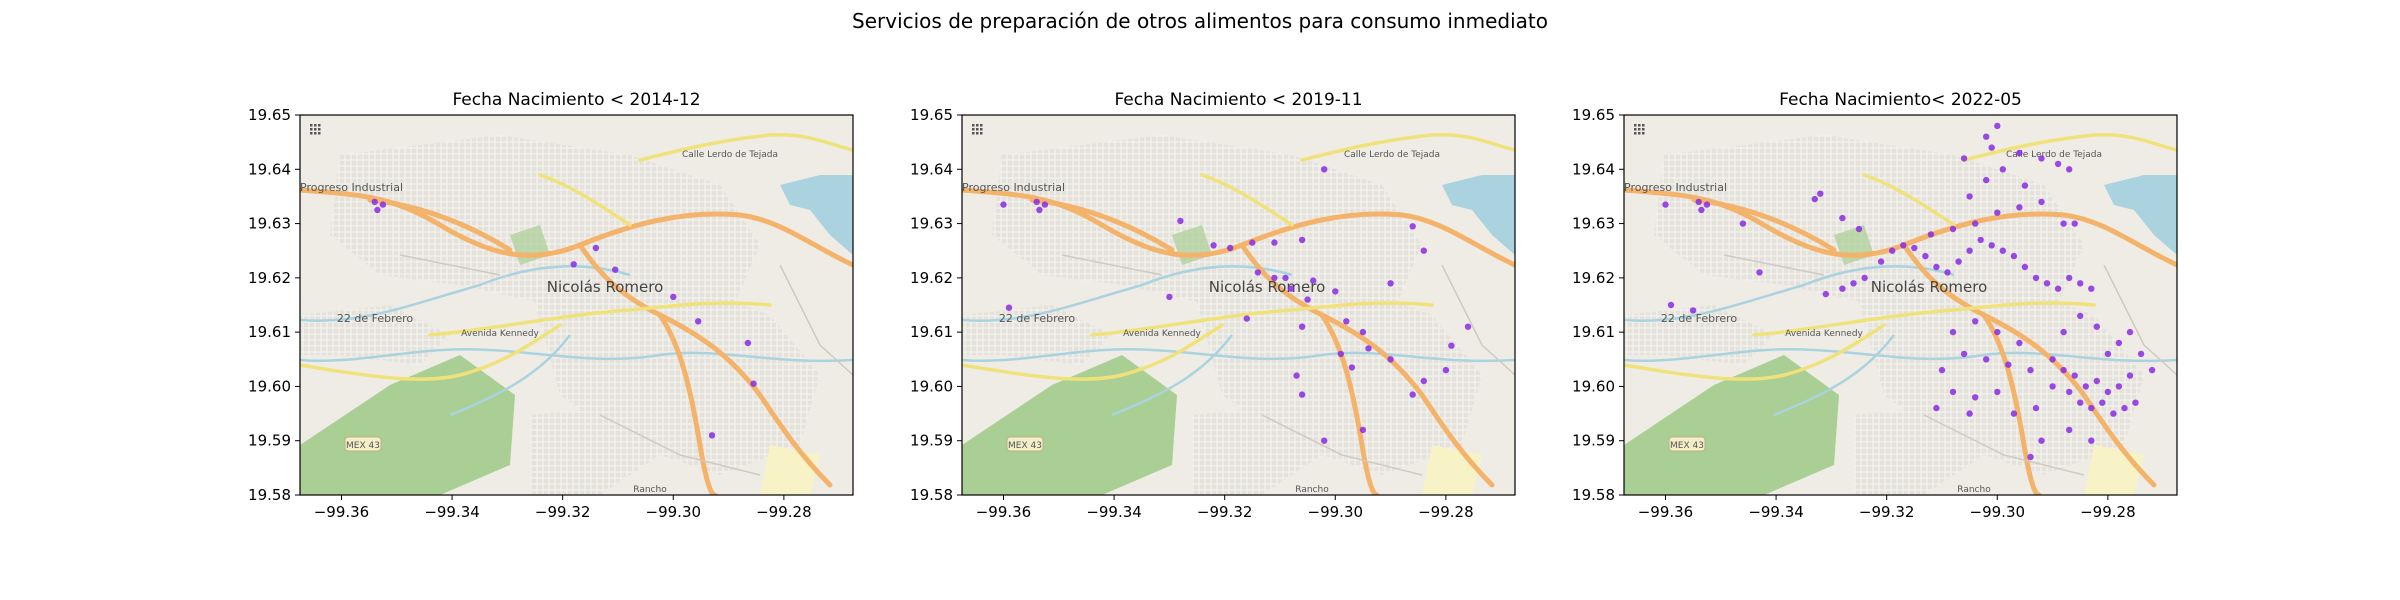  I want to click on axes-frame, so click(576, 305).